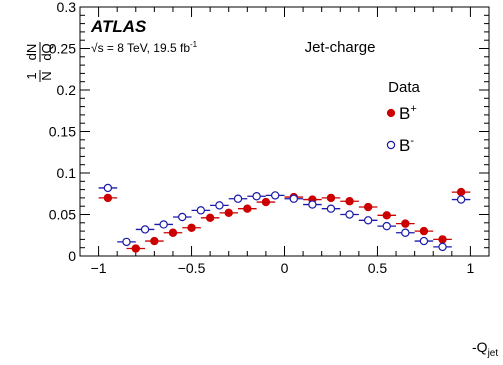  What do you see at coordinates (284, 218) in the screenshot?
I see `data-layer` at bounding box center [284, 218].